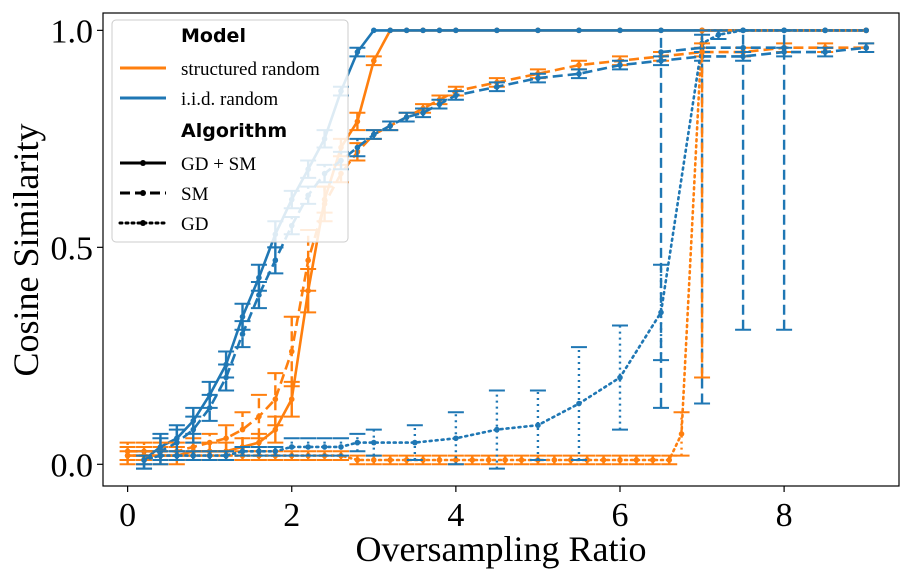 This screenshot has width=913, height=577. Describe the element at coordinates (26, 249) in the screenshot. I see `y-axis-title: Cosine Similarity` at that location.